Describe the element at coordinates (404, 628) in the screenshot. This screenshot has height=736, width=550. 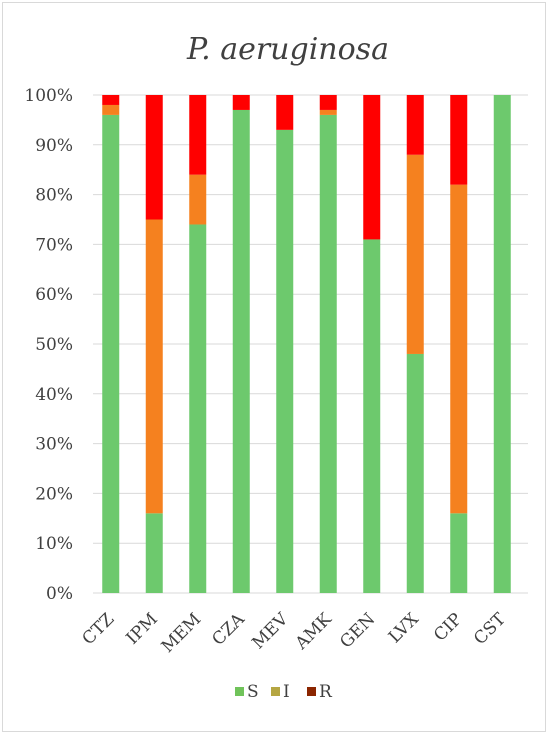
I see `x-tick-label: LVX` at that location.